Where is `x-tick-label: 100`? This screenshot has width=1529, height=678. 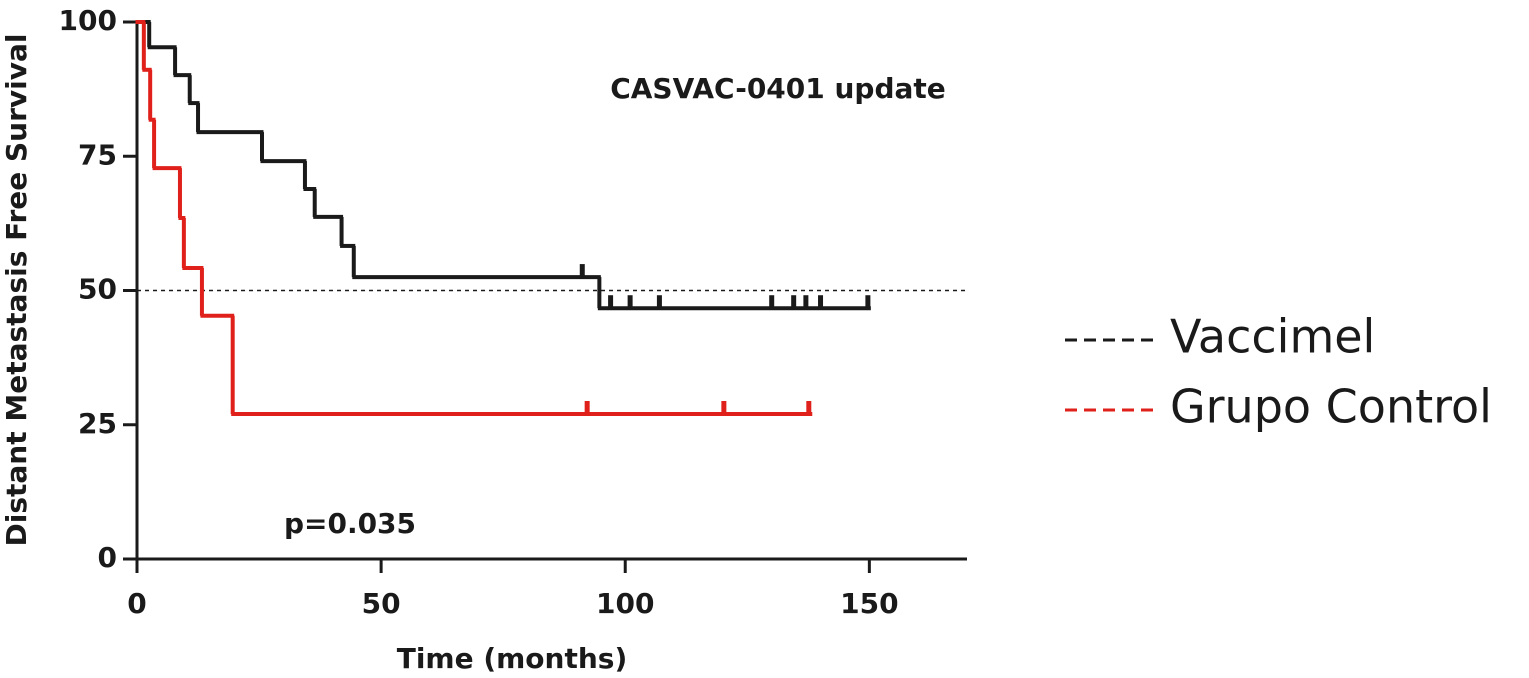 x-tick-label: 100 is located at coordinates (625, 603).